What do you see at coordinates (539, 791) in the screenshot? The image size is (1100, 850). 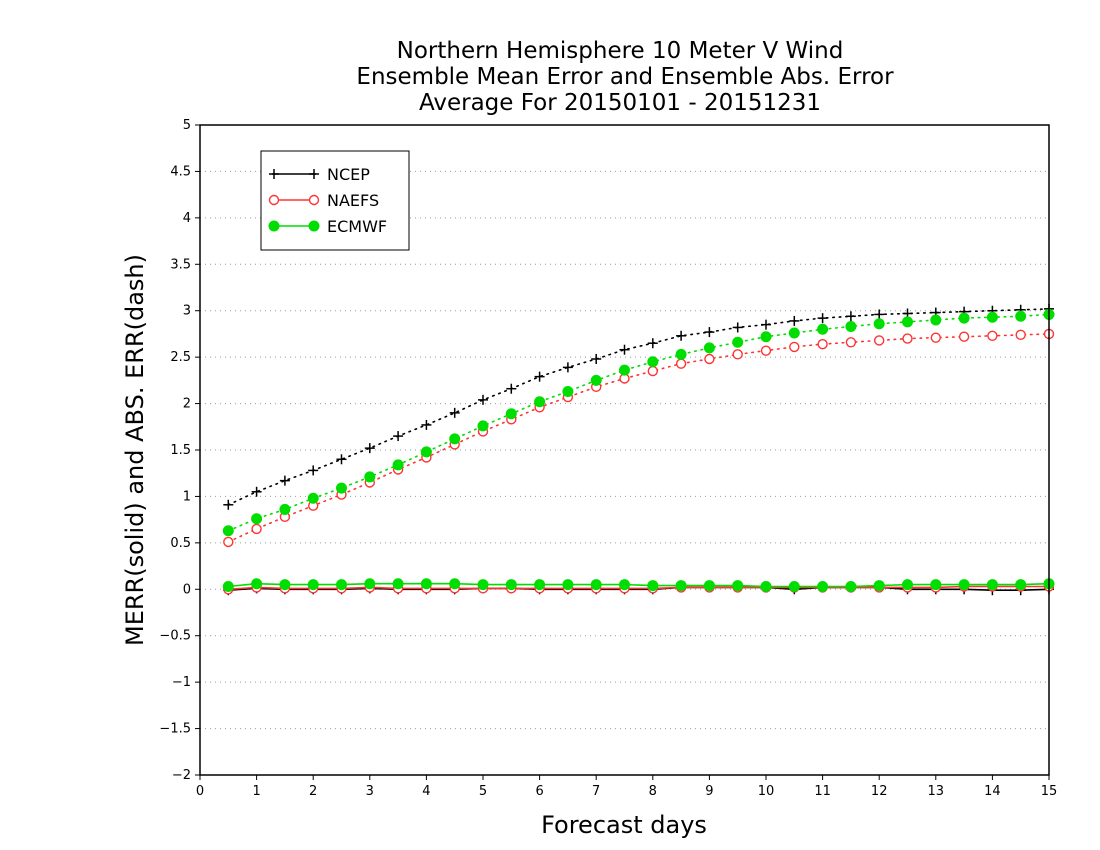 I see `x-tick-label: 6` at bounding box center [539, 791].